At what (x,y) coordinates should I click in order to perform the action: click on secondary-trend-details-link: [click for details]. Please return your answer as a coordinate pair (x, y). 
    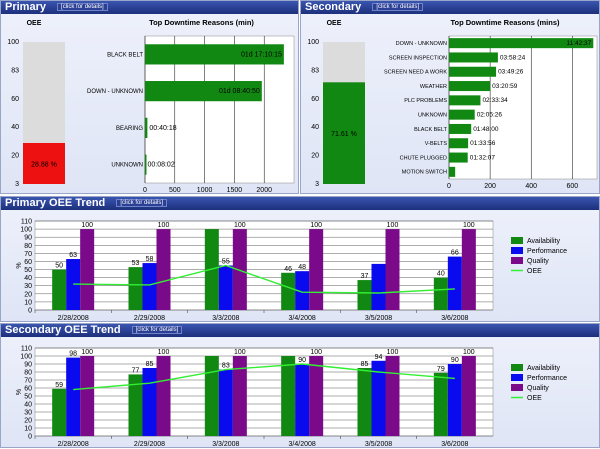
    Looking at the image, I should click on (157, 330).